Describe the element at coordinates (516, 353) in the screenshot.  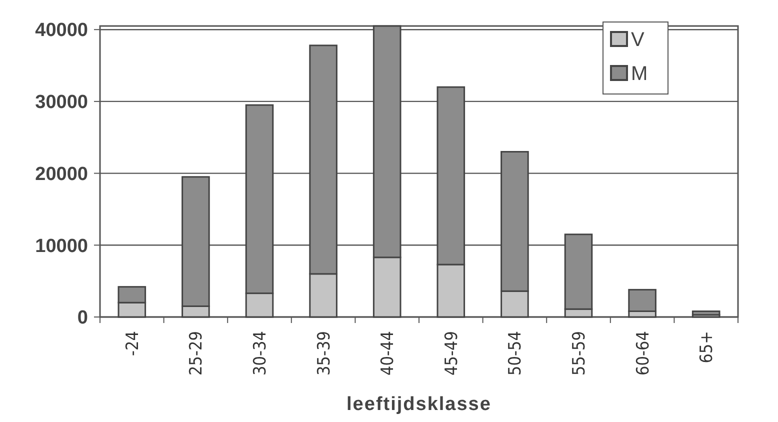
I see `x-tick-label: 50-54` at that location.